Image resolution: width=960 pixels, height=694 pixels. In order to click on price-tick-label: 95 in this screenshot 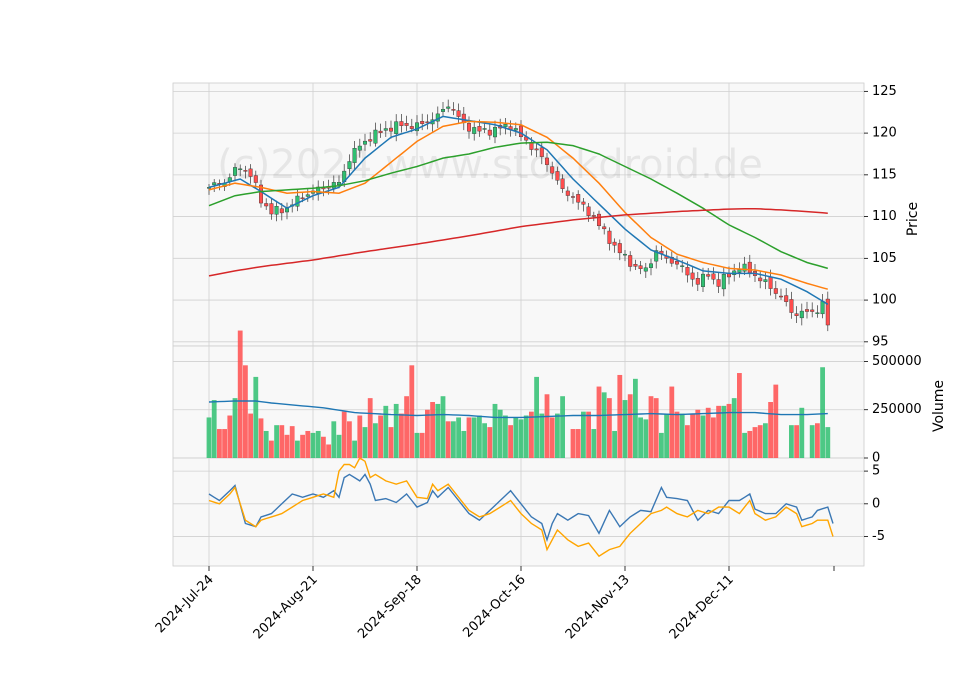, I will do `click(880, 341)`.